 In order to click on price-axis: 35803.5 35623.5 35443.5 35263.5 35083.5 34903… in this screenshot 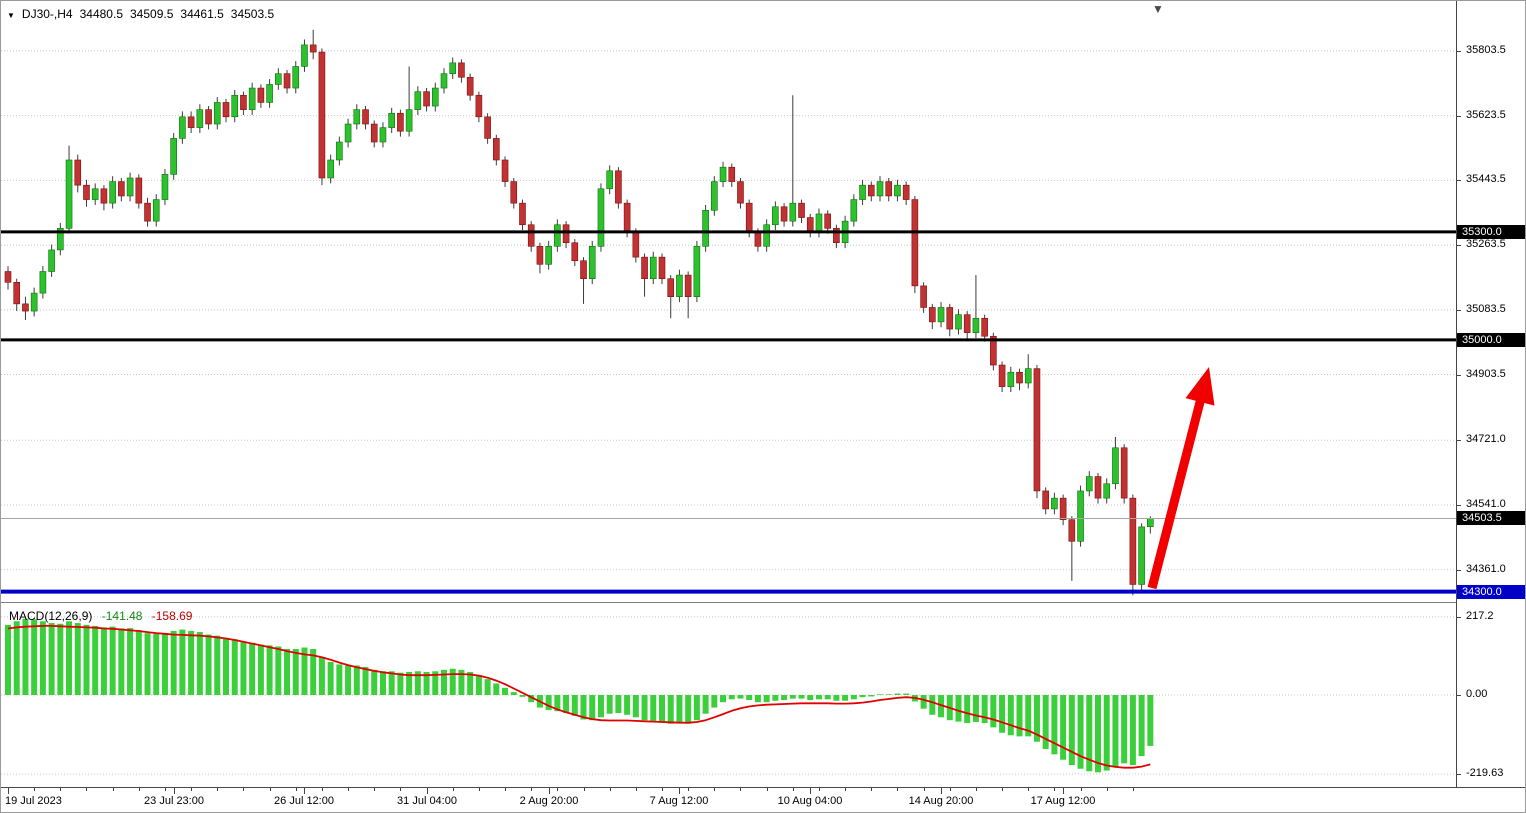, I will do `click(1490, 394)`.